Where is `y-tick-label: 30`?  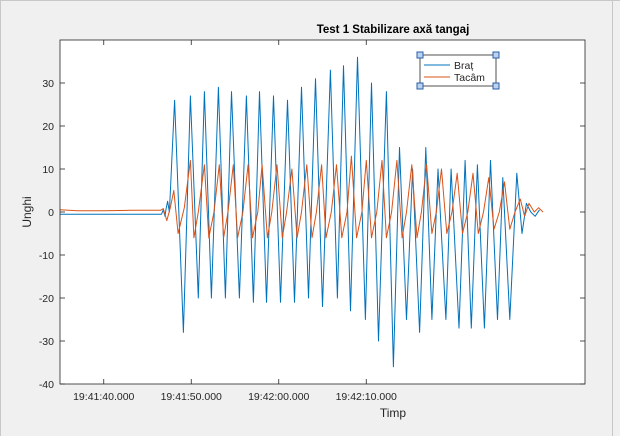 y-tick-label: 30 is located at coordinates (48, 84).